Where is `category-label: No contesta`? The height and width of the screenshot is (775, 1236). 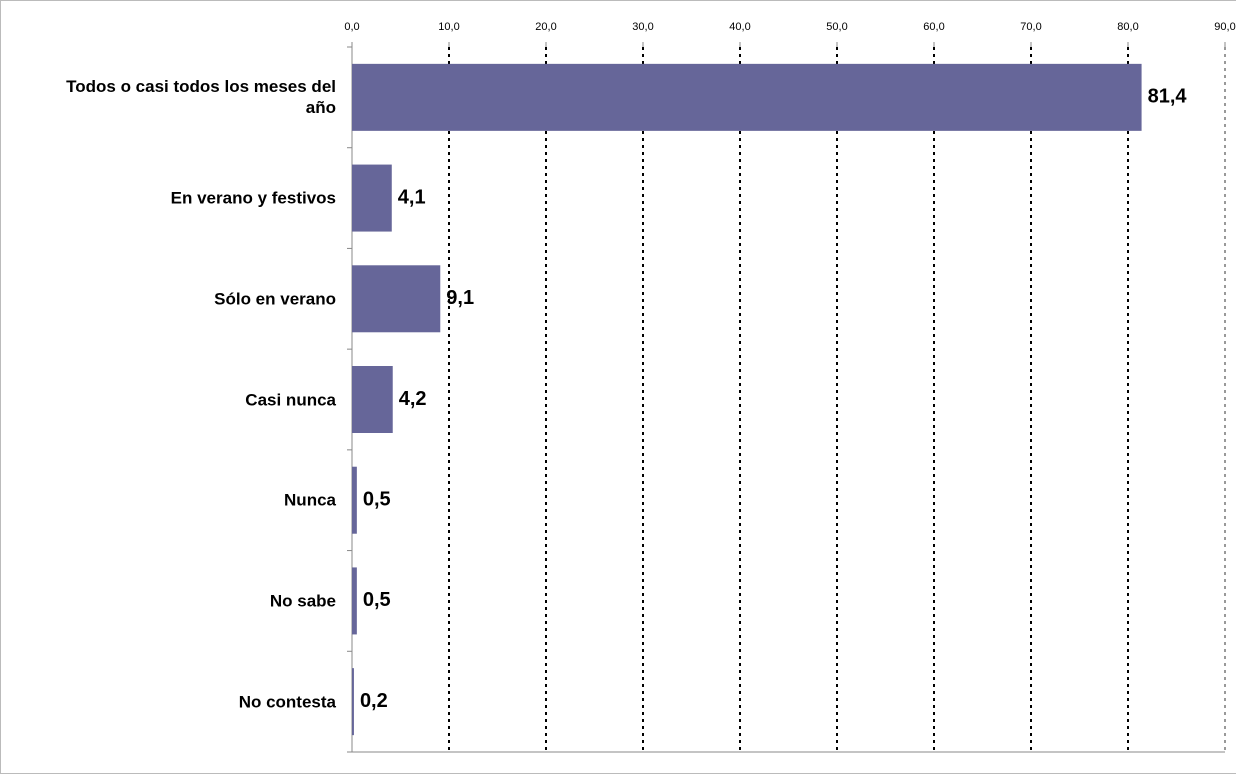
category-label: No contesta is located at coordinates (287, 702).